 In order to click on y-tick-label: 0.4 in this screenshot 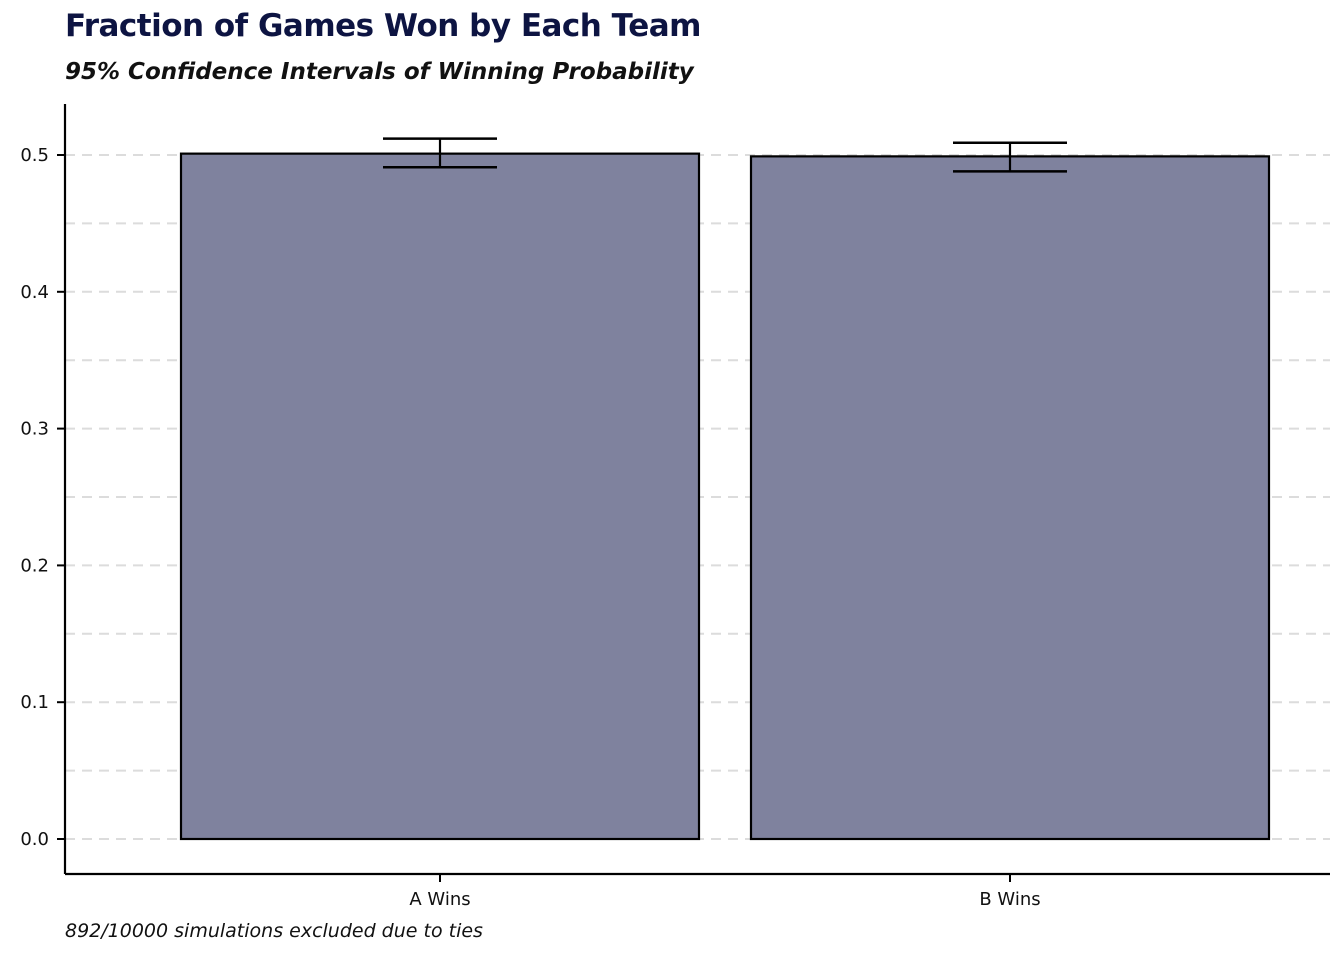, I will do `click(34, 292)`.